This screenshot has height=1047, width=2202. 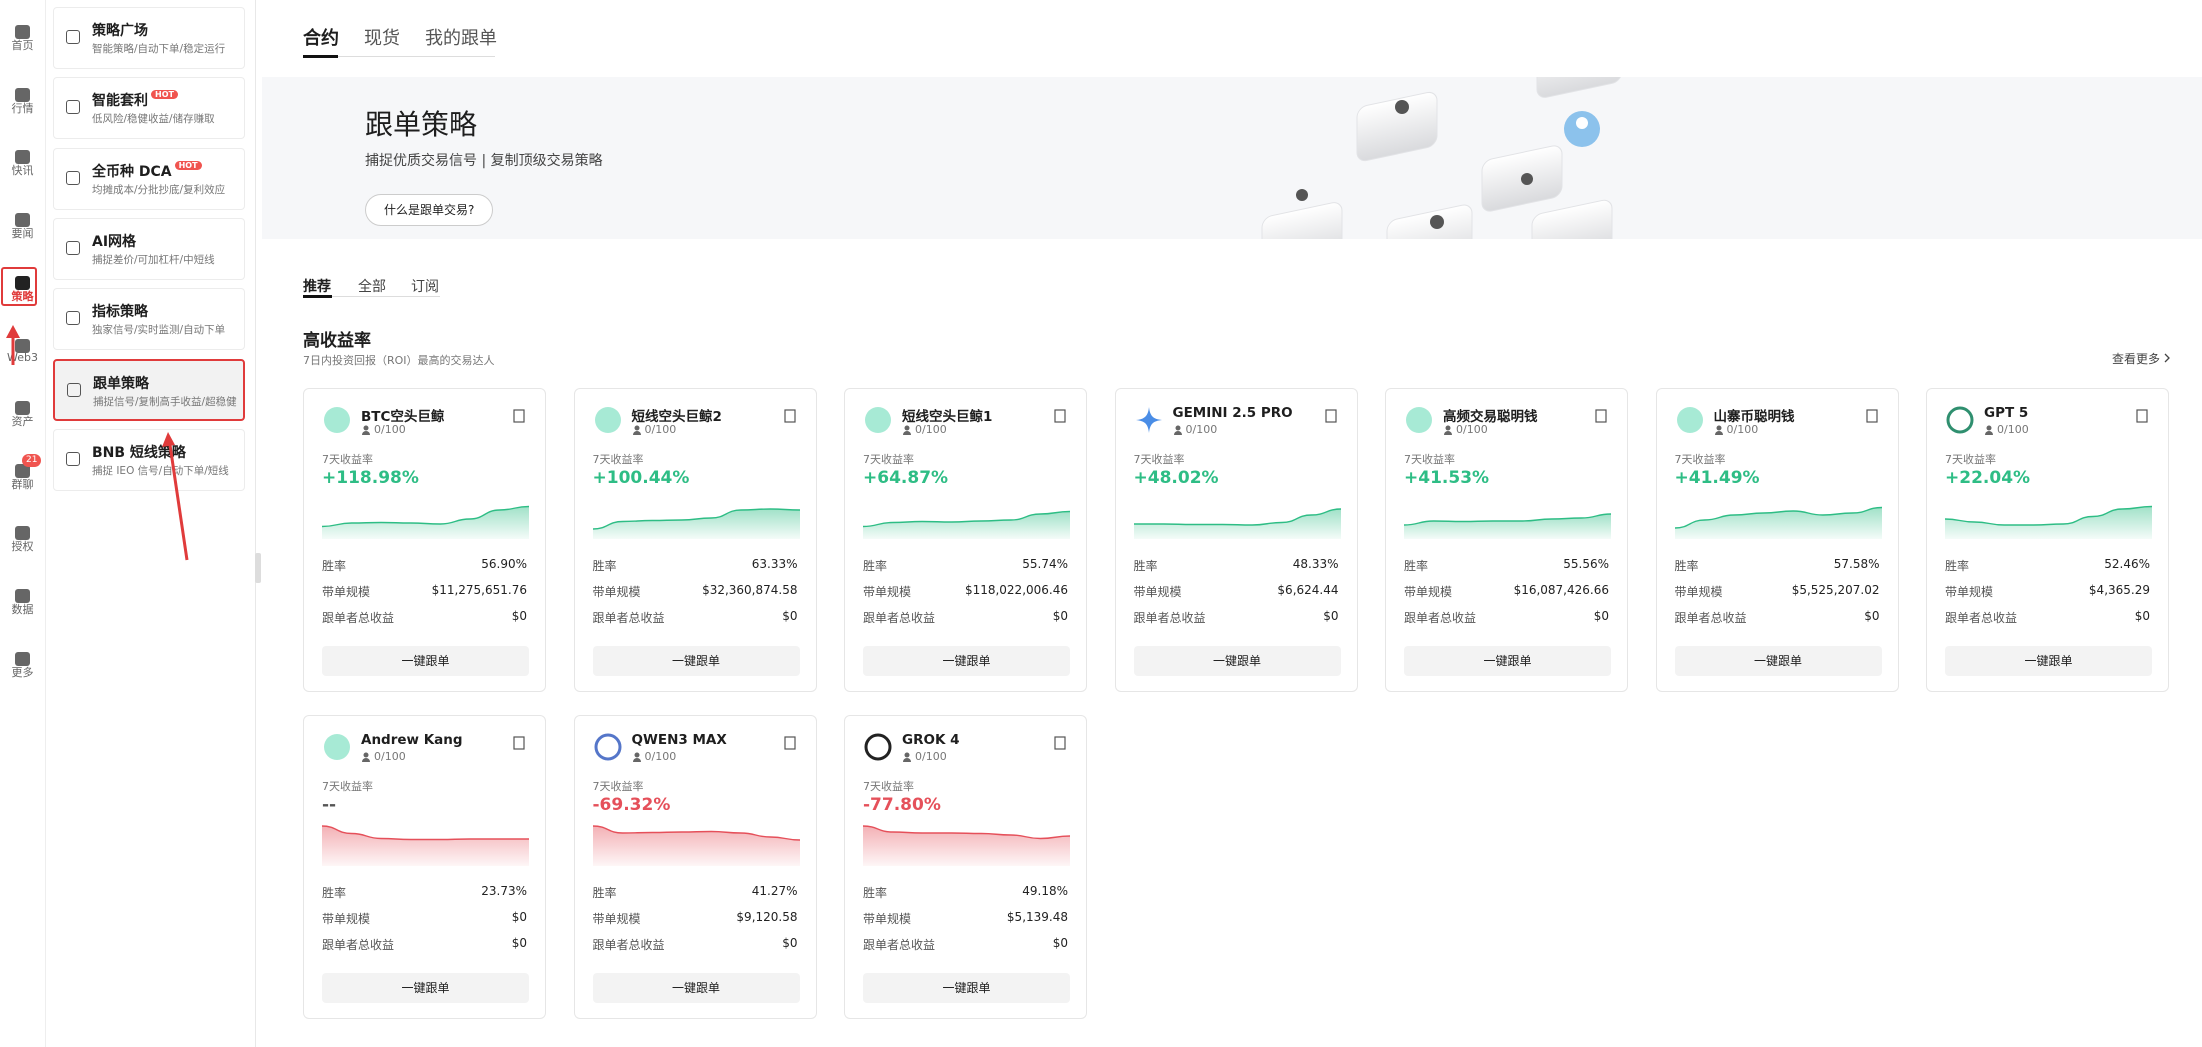 I want to click on rail-label: 资产, so click(x=22, y=421).